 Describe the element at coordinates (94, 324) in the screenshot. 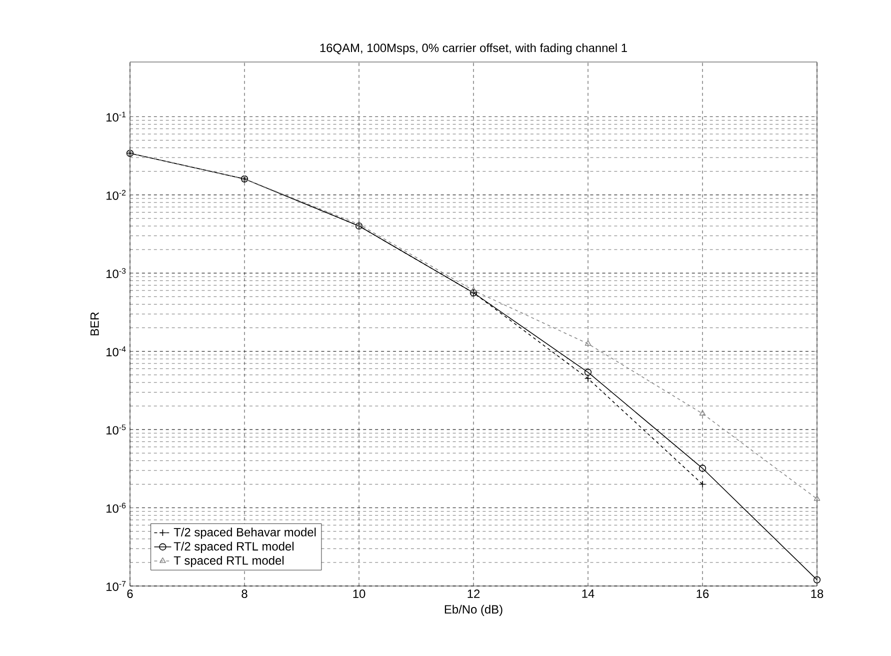

I see `y-axis-title: BER` at that location.